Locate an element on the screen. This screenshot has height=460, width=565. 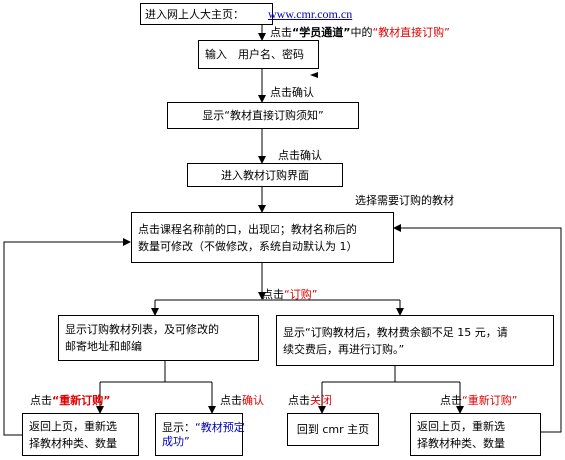
node-text: 显示“教材直接订购须知” is located at coordinates (263, 115).